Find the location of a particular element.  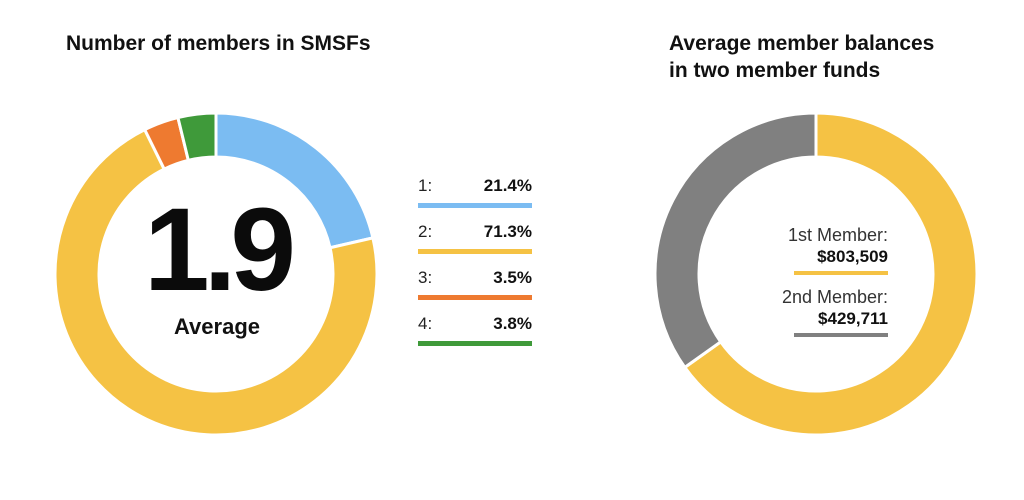

legend-key: 2: is located at coordinates (425, 231).